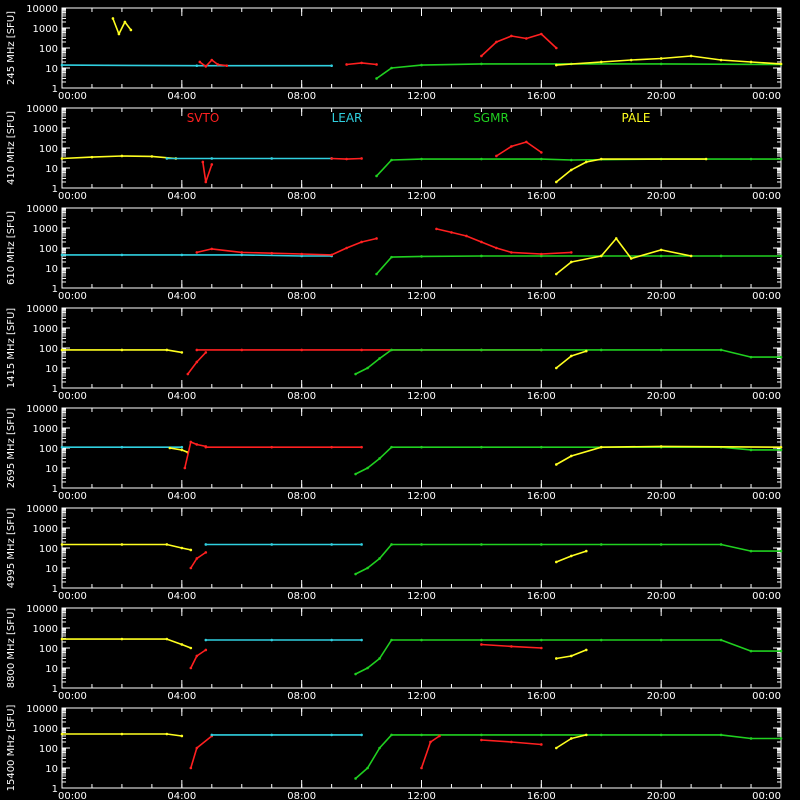  Describe the element at coordinates (661, 696) in the screenshot. I see `x-tick-label: 20:00` at that location.